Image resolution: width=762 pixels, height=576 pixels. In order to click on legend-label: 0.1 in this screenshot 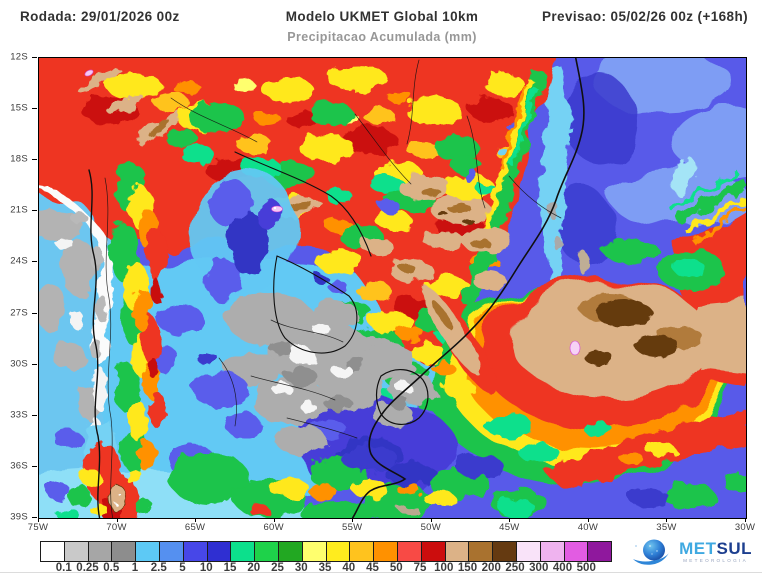, I will do `click(63, 568)`.